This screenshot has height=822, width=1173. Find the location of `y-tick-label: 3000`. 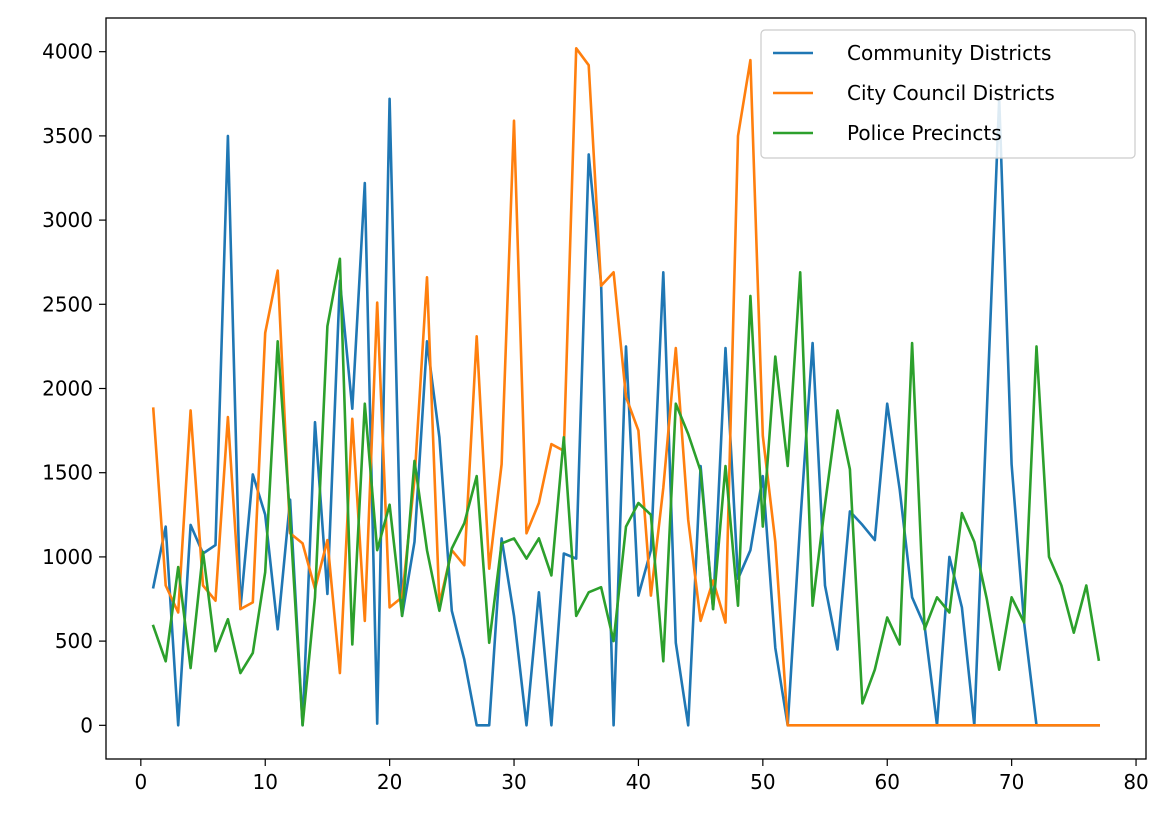

y-tick-label: 3000 is located at coordinates (67, 220).